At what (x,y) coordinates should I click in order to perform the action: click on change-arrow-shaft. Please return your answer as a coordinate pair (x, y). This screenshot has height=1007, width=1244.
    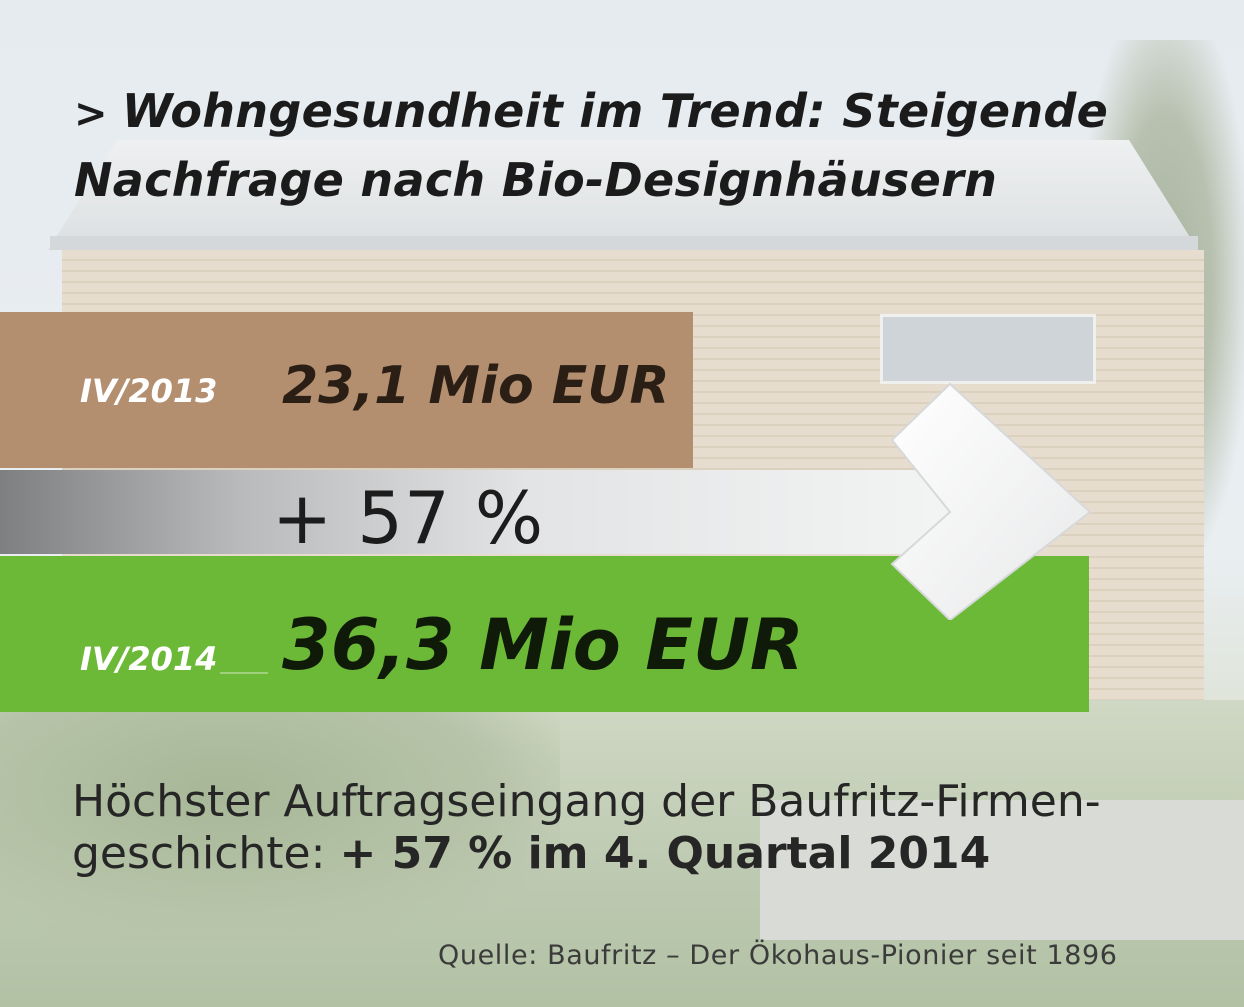
    Looking at the image, I should click on (480, 512).